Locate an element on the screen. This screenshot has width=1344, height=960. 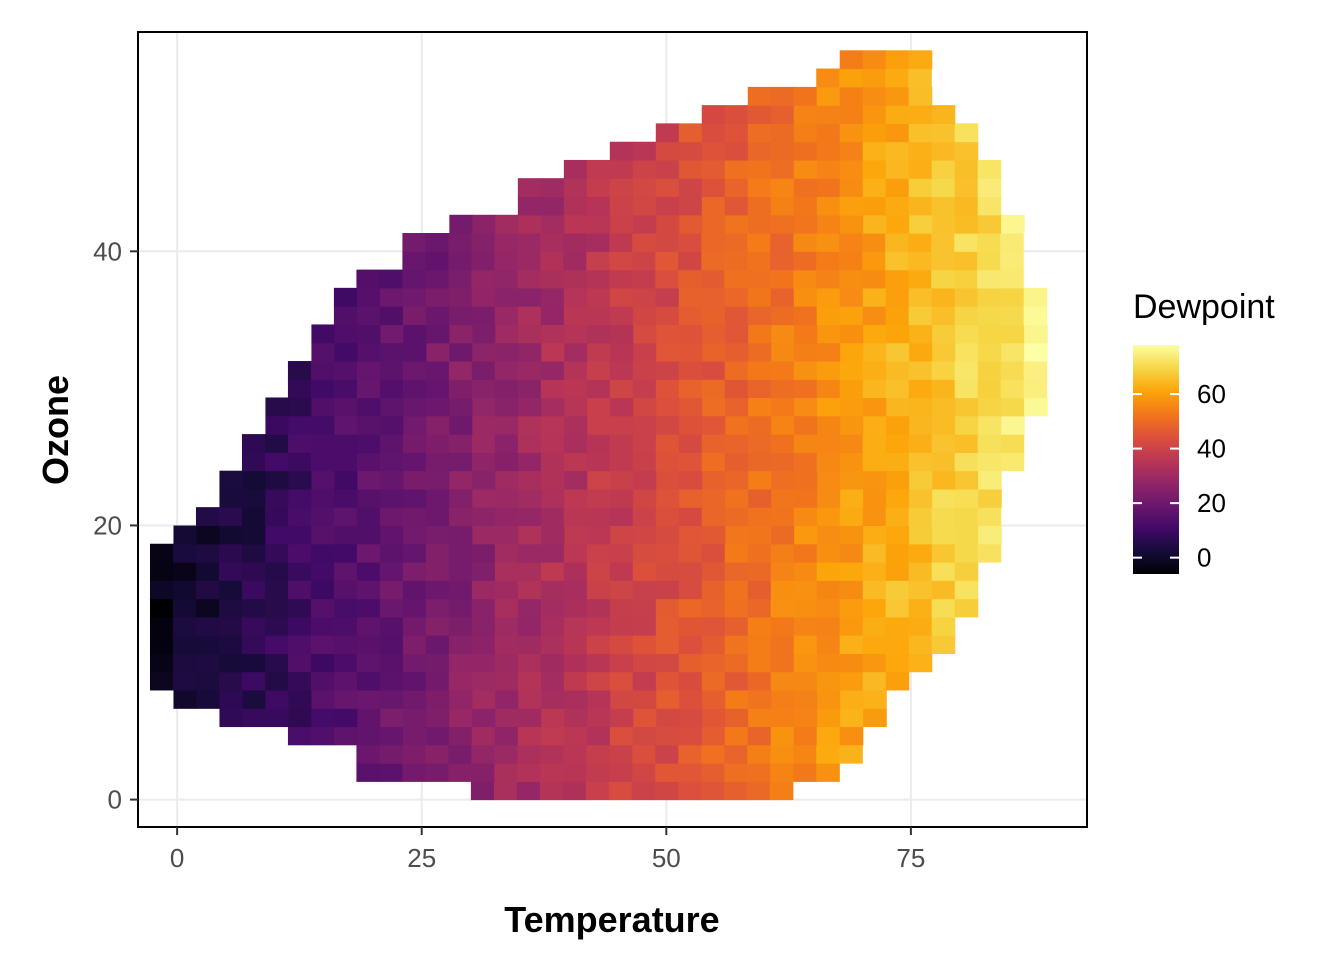
legend-tick-label: 60 is located at coordinates (1211, 394).